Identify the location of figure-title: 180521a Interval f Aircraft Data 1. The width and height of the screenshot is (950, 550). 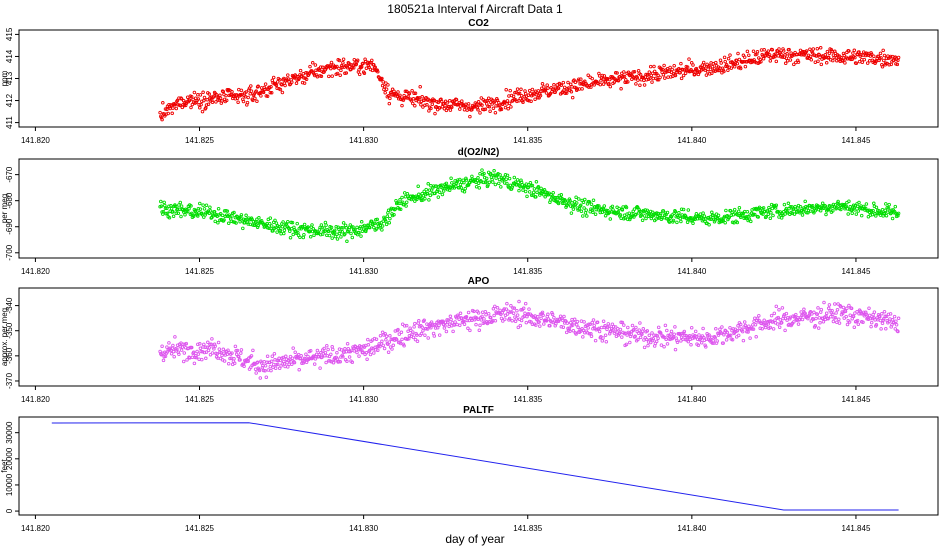
(475, 9).